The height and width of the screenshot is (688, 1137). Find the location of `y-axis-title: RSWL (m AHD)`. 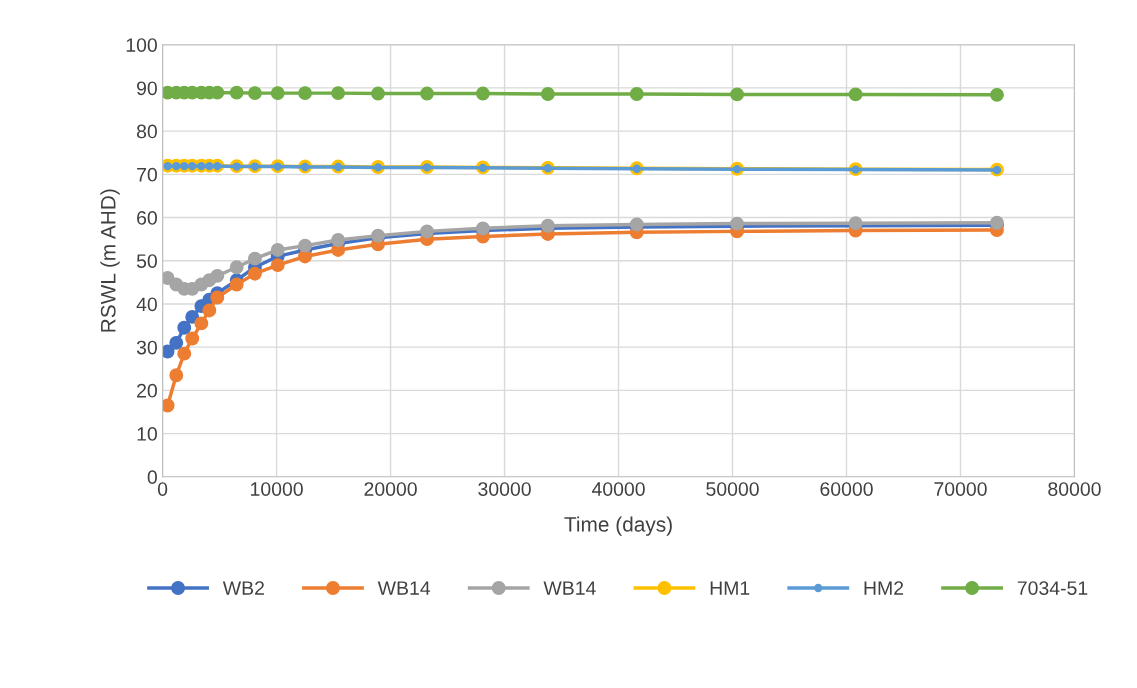

y-axis-title: RSWL (m AHD) is located at coordinates (110, 260).